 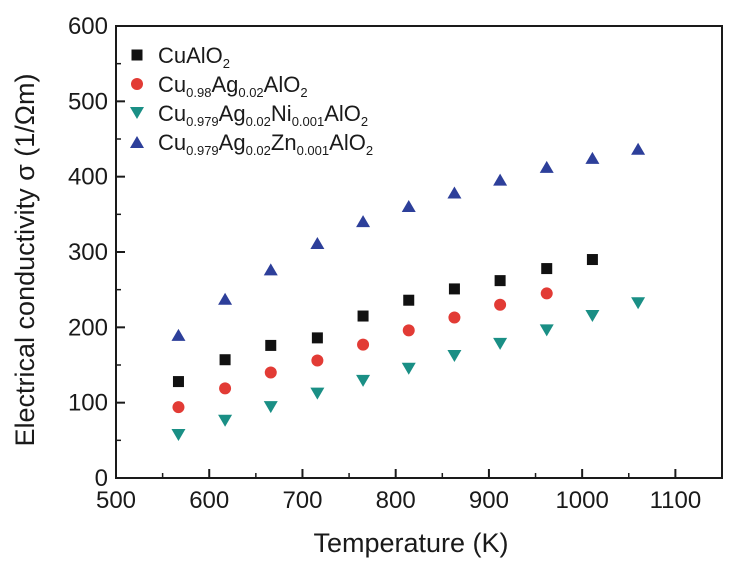 I want to click on legend-label: Cu0.98Ag0.02AlO2, so click(x=233, y=86).